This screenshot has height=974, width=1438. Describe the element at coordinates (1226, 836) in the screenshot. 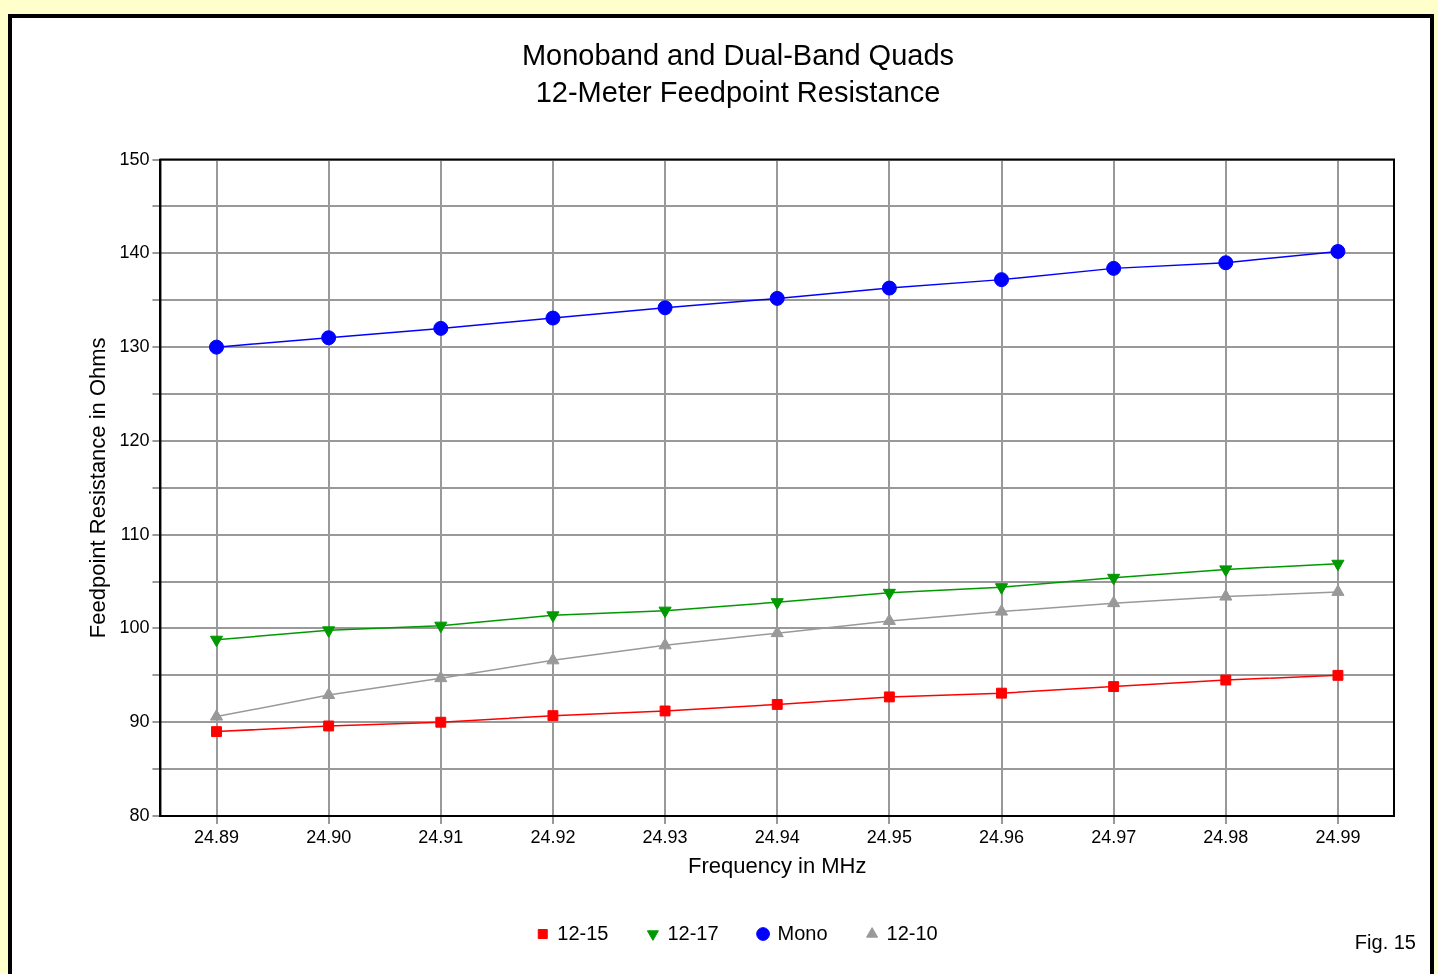

I see `x-tick-label: 24.98` at that location.